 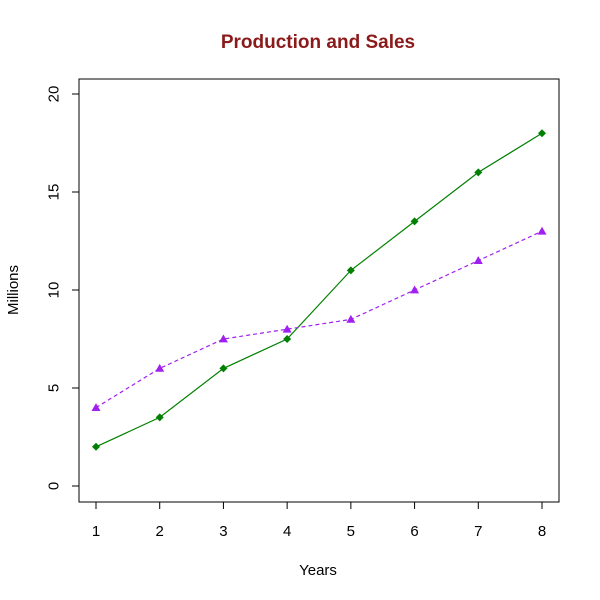 What do you see at coordinates (160, 531) in the screenshot?
I see `x-tick-label: 2` at bounding box center [160, 531].